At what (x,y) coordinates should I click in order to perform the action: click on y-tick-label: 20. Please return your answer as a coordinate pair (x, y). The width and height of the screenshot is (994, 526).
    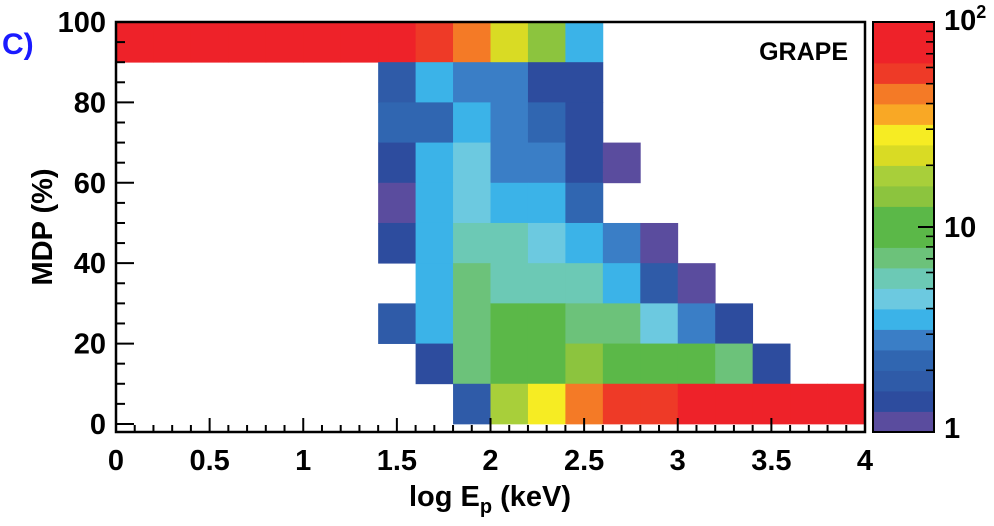
    Looking at the image, I should click on (90, 345).